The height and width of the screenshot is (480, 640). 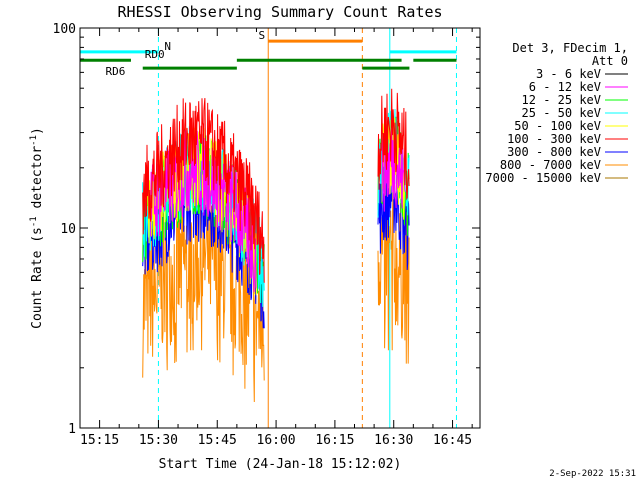 What do you see at coordinates (568, 74) in the screenshot?
I see `legend-label-0: 3 - 6 keV` at bounding box center [568, 74].